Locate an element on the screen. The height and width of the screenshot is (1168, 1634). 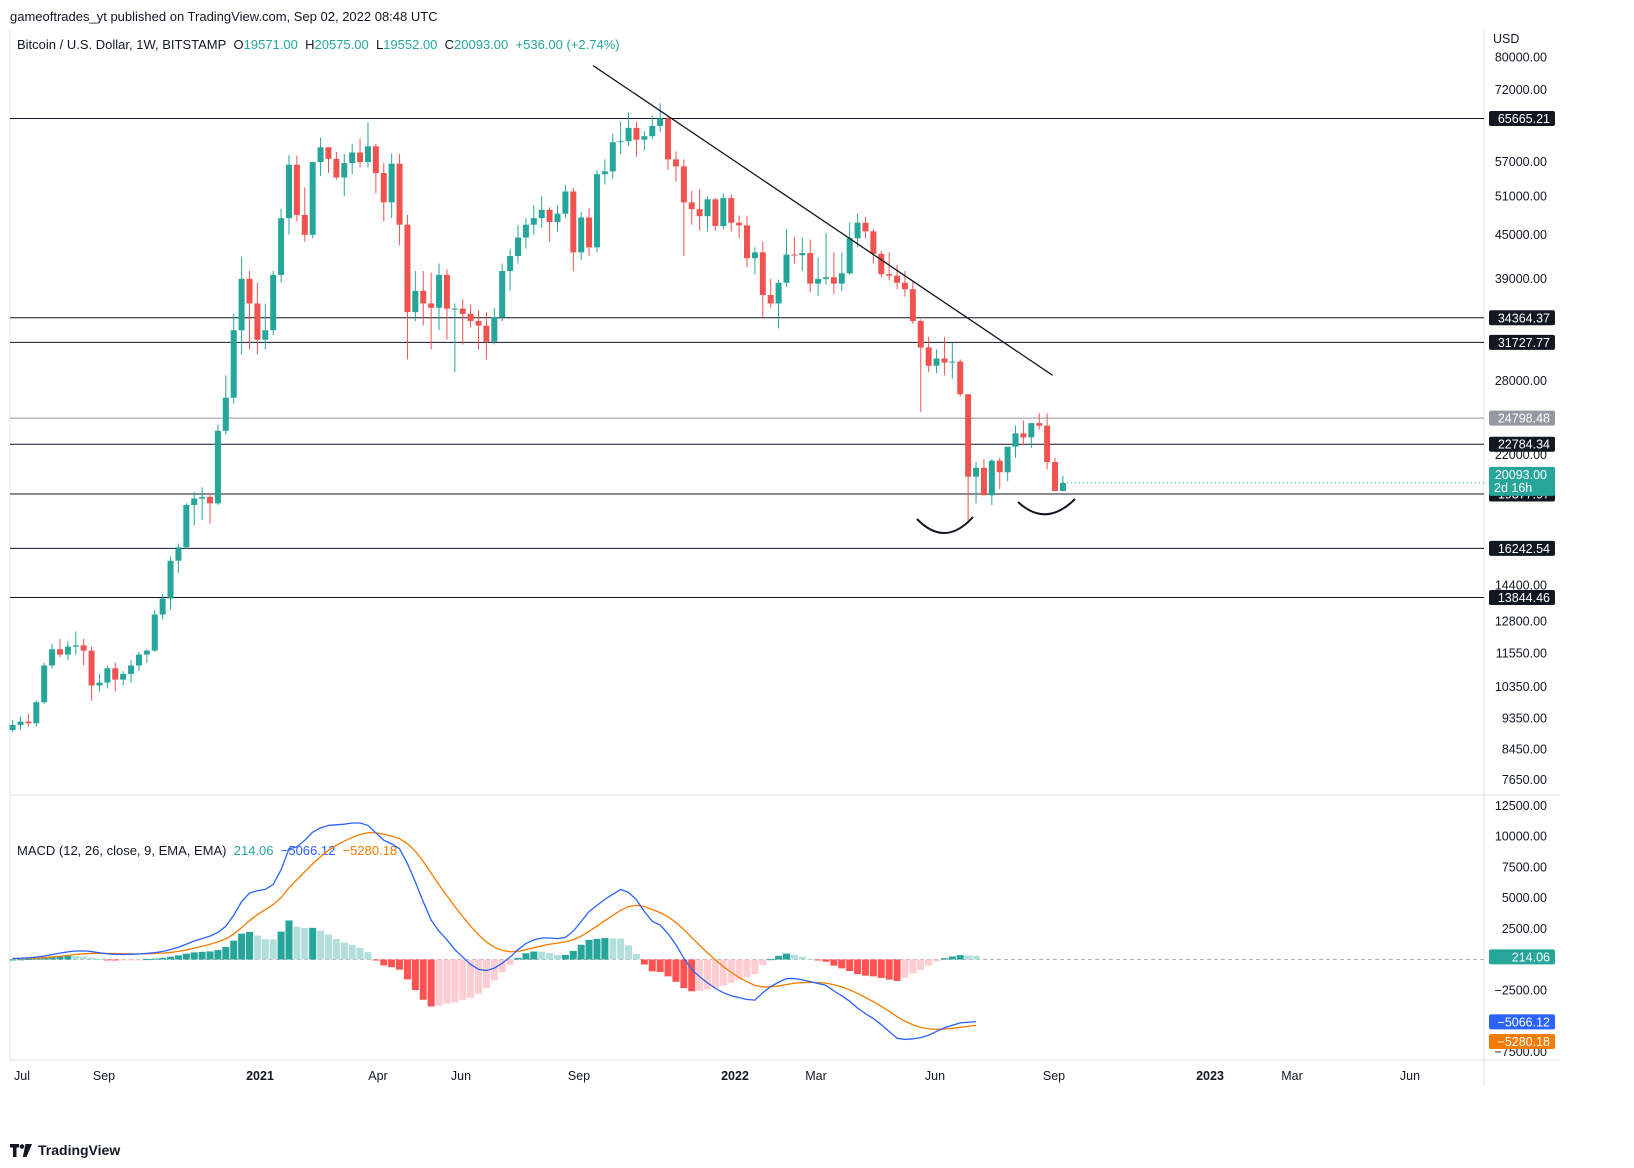
price-axis-tick-label: 8450.00 is located at coordinates (1524, 749).